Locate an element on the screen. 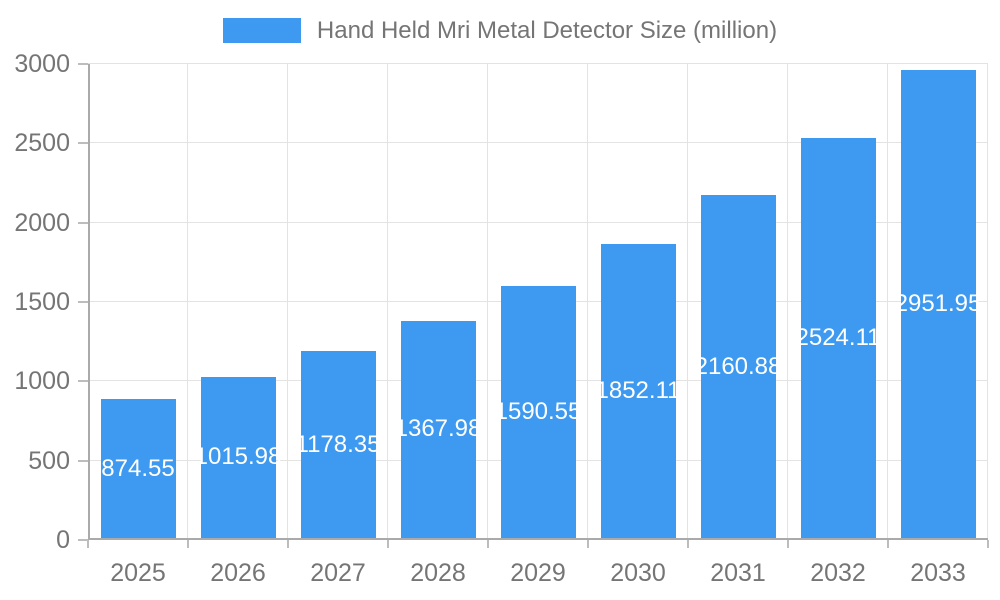 This screenshot has width=1000, height=600. y-tick-label: 2000 is located at coordinates (42, 222).